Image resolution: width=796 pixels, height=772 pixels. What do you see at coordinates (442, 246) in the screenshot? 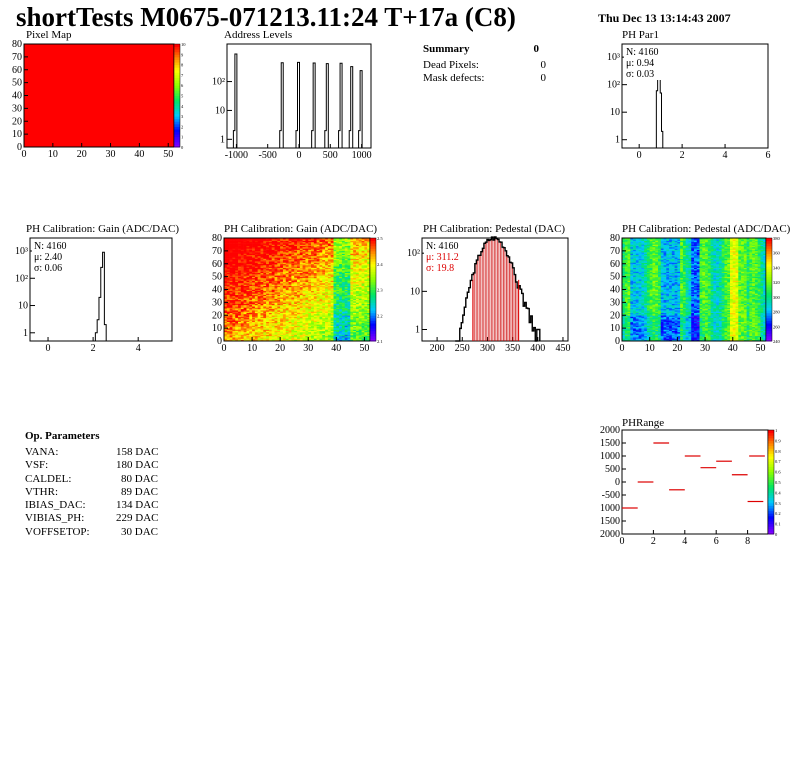
I see `stats-n: N: 4160` at bounding box center [442, 246].